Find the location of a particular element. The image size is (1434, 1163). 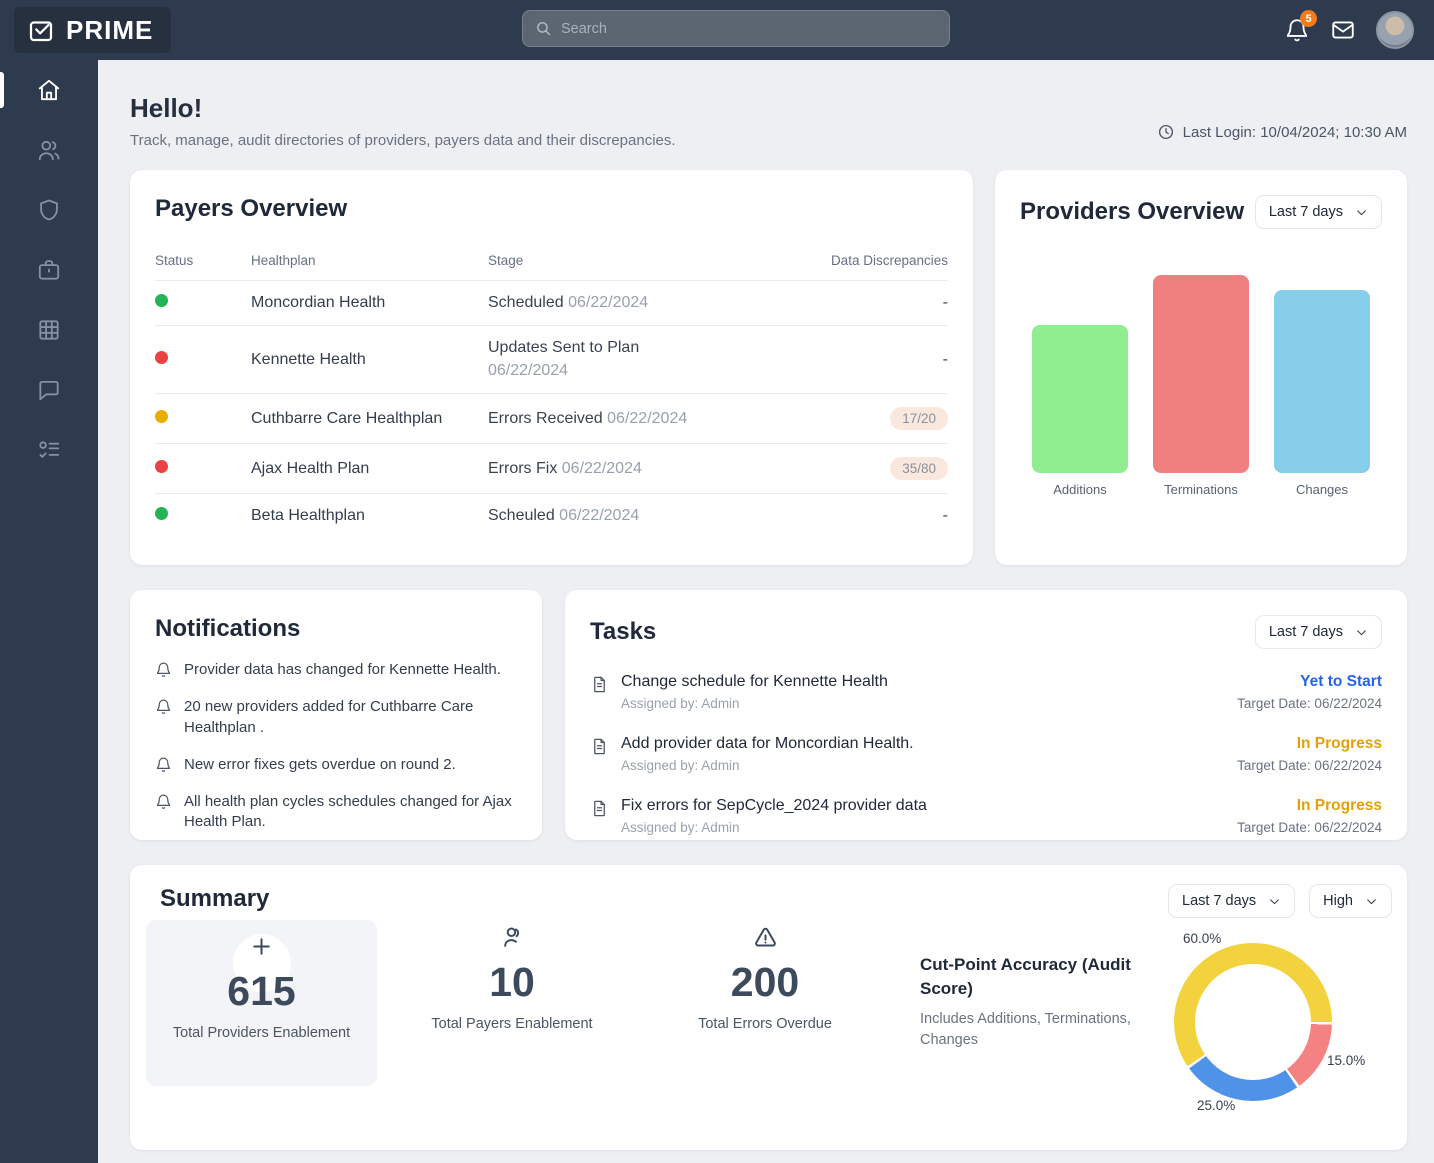

healthplan-name: Cuthbarre Care Healthplan is located at coordinates (347, 418).